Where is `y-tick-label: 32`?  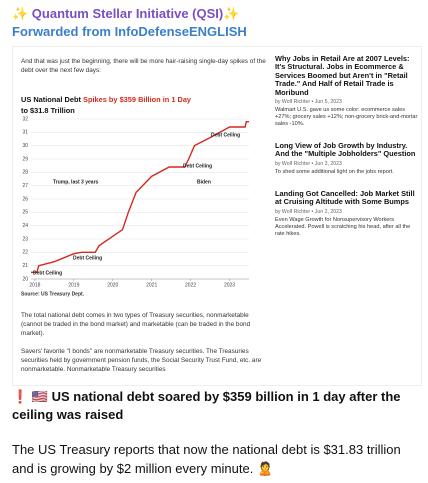
y-tick-label: 32 is located at coordinates (25, 119).